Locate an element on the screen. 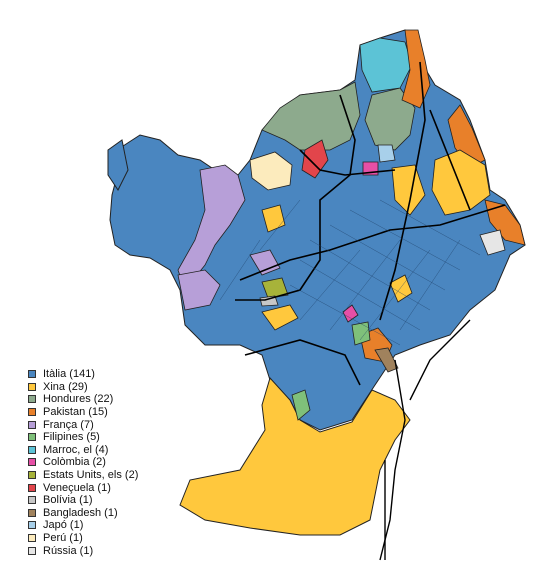  collserola-lobe is located at coordinates (118, 165).